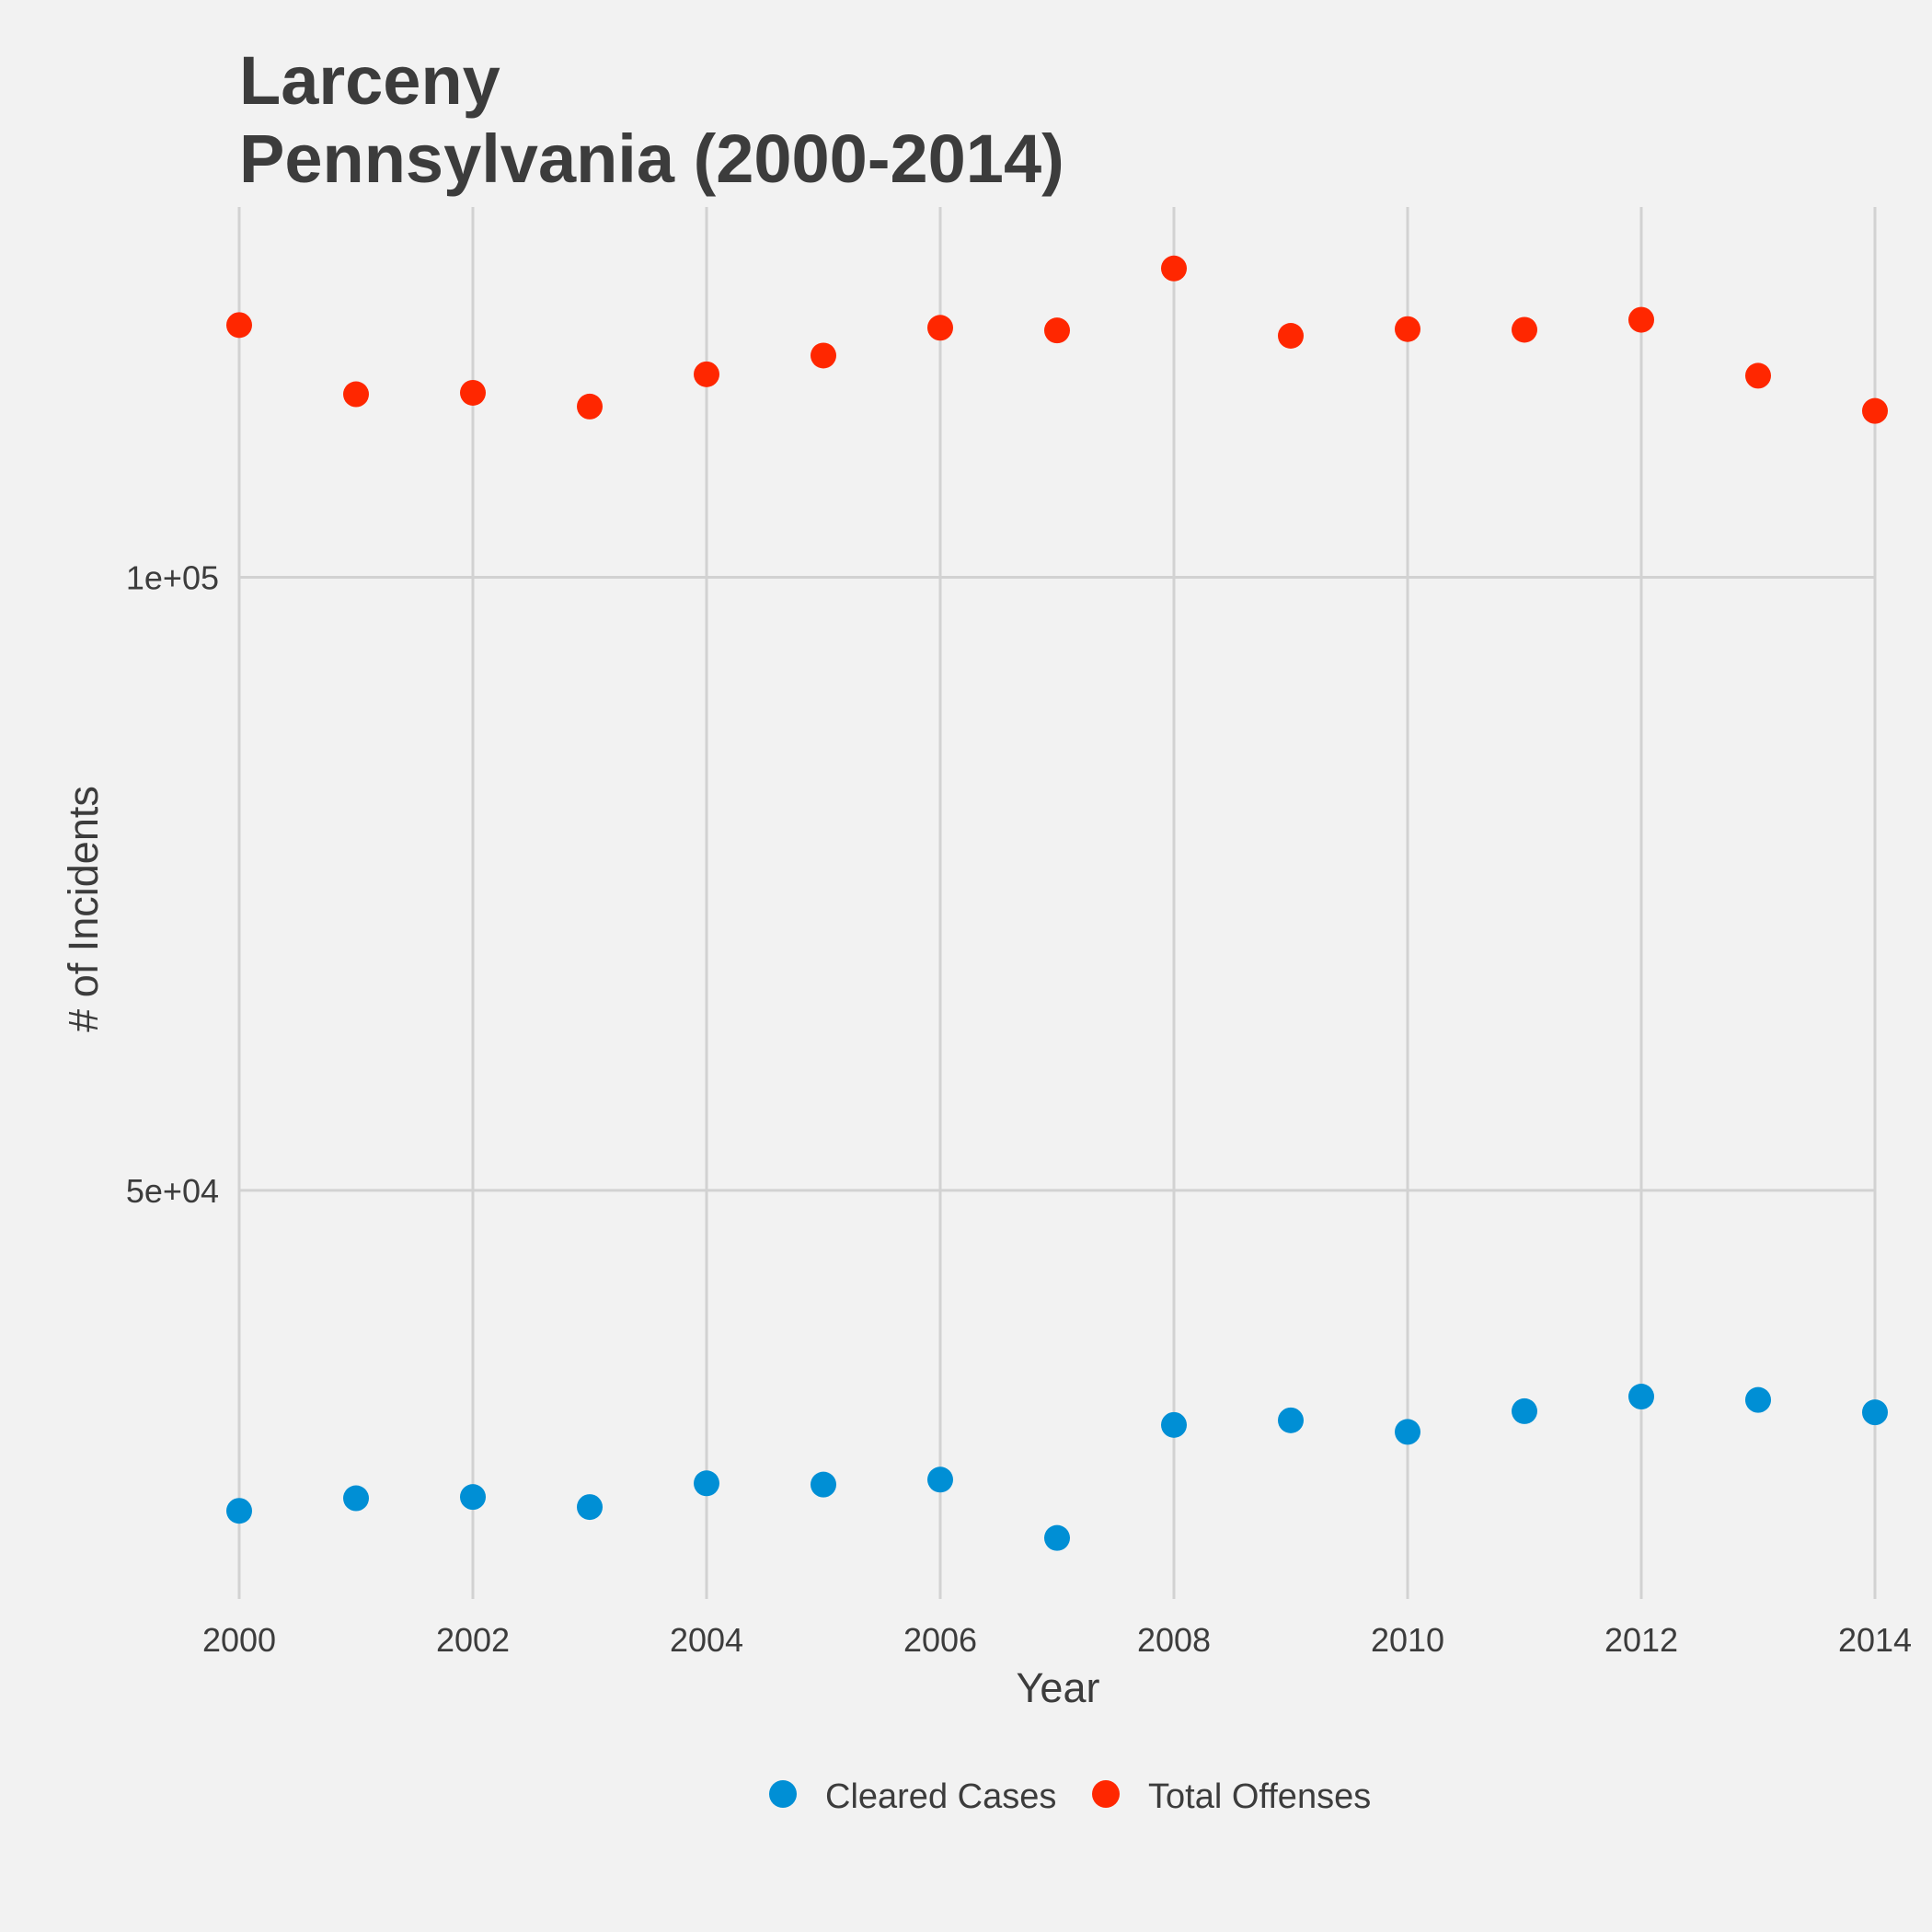 This screenshot has width=1932, height=1932. Describe the element at coordinates (706, 1640) in the screenshot. I see `x-tick-label: 2004` at that location.